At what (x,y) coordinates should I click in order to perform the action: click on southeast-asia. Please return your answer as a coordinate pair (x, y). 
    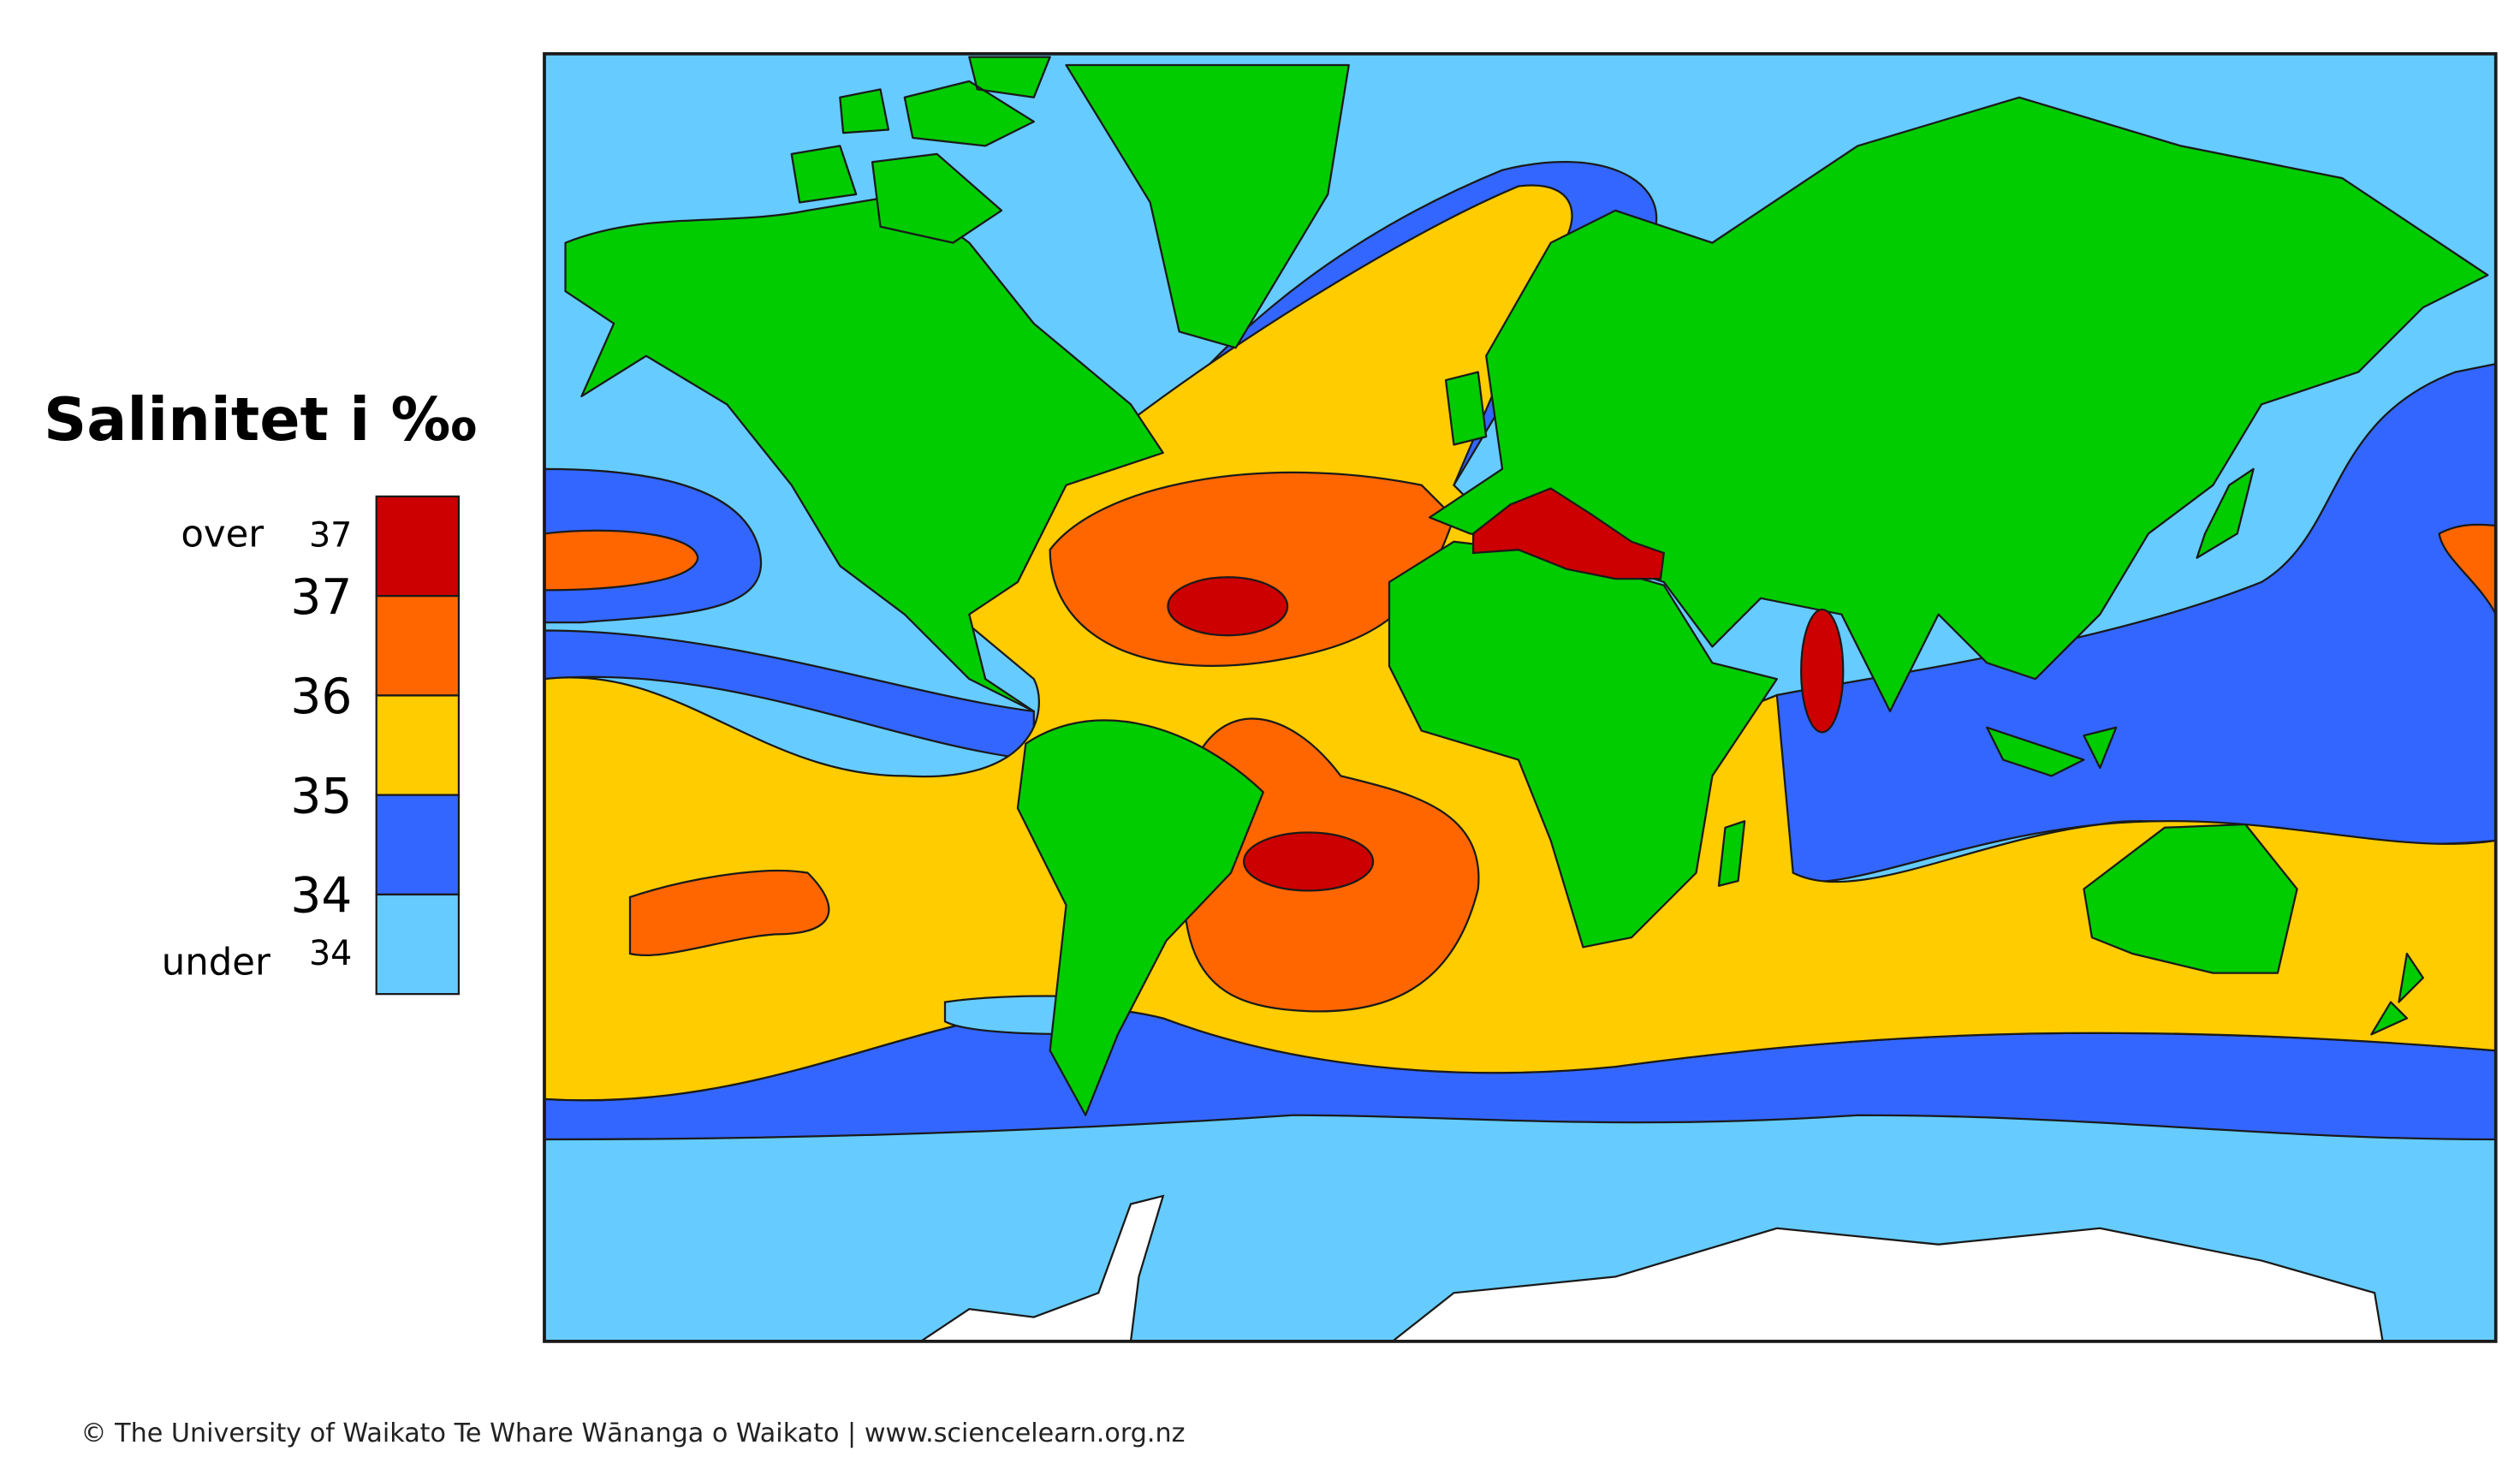
    Looking at the image, I should click on (2052, 751).